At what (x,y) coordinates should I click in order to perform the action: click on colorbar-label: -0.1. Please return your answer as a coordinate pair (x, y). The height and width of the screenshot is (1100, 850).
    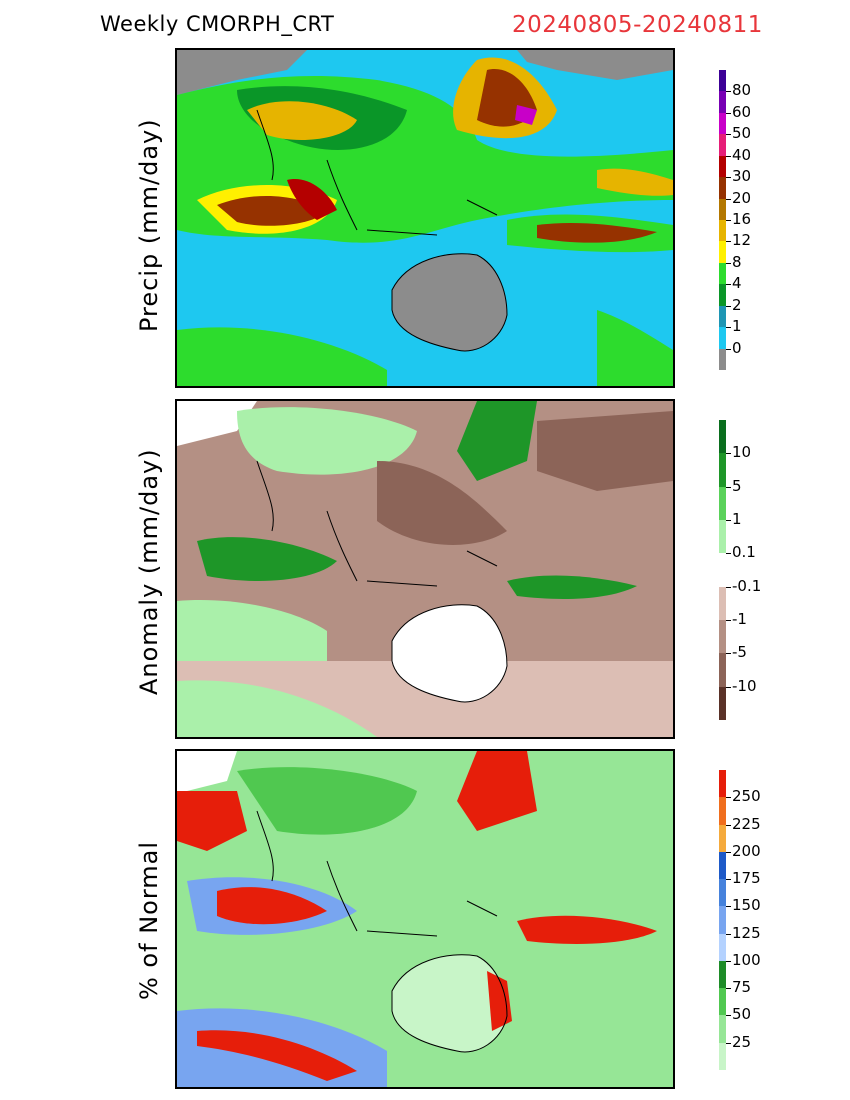
    Looking at the image, I should click on (747, 585).